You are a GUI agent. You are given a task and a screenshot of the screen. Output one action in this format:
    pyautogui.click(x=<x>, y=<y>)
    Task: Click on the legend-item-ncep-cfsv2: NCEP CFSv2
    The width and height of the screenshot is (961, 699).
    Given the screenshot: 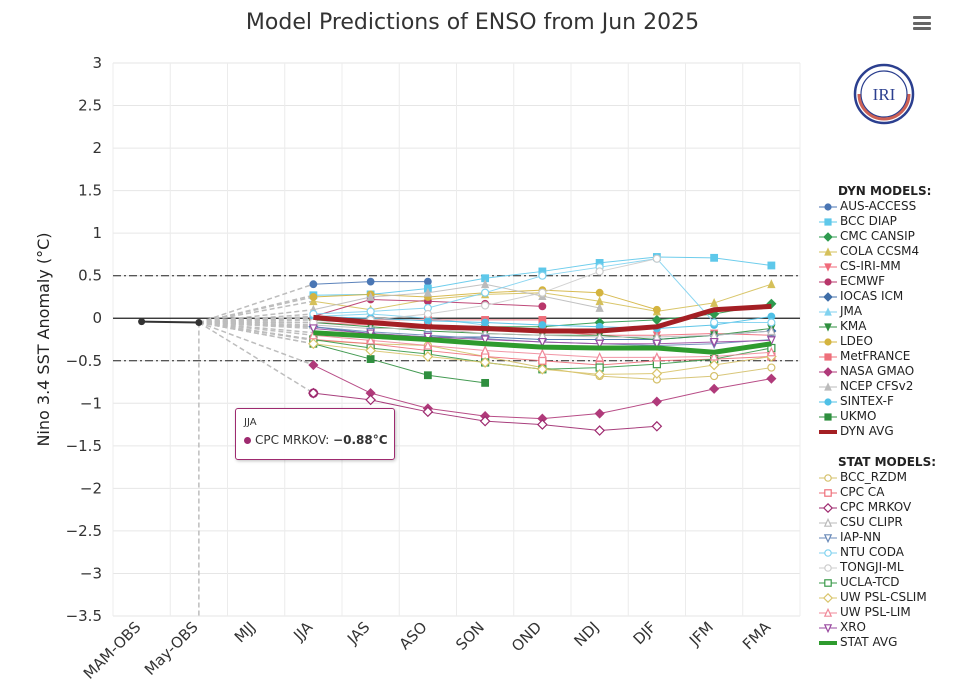 What is the action you would take?
    pyautogui.click(x=874, y=386)
    